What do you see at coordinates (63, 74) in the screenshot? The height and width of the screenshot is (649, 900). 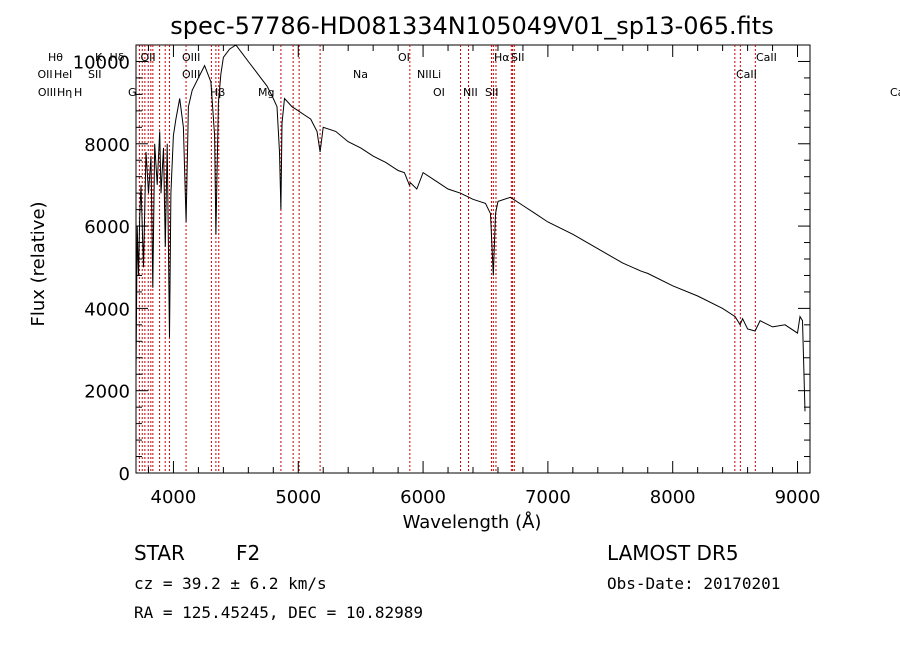 I see `emission-line-label: HeI` at bounding box center [63, 74].